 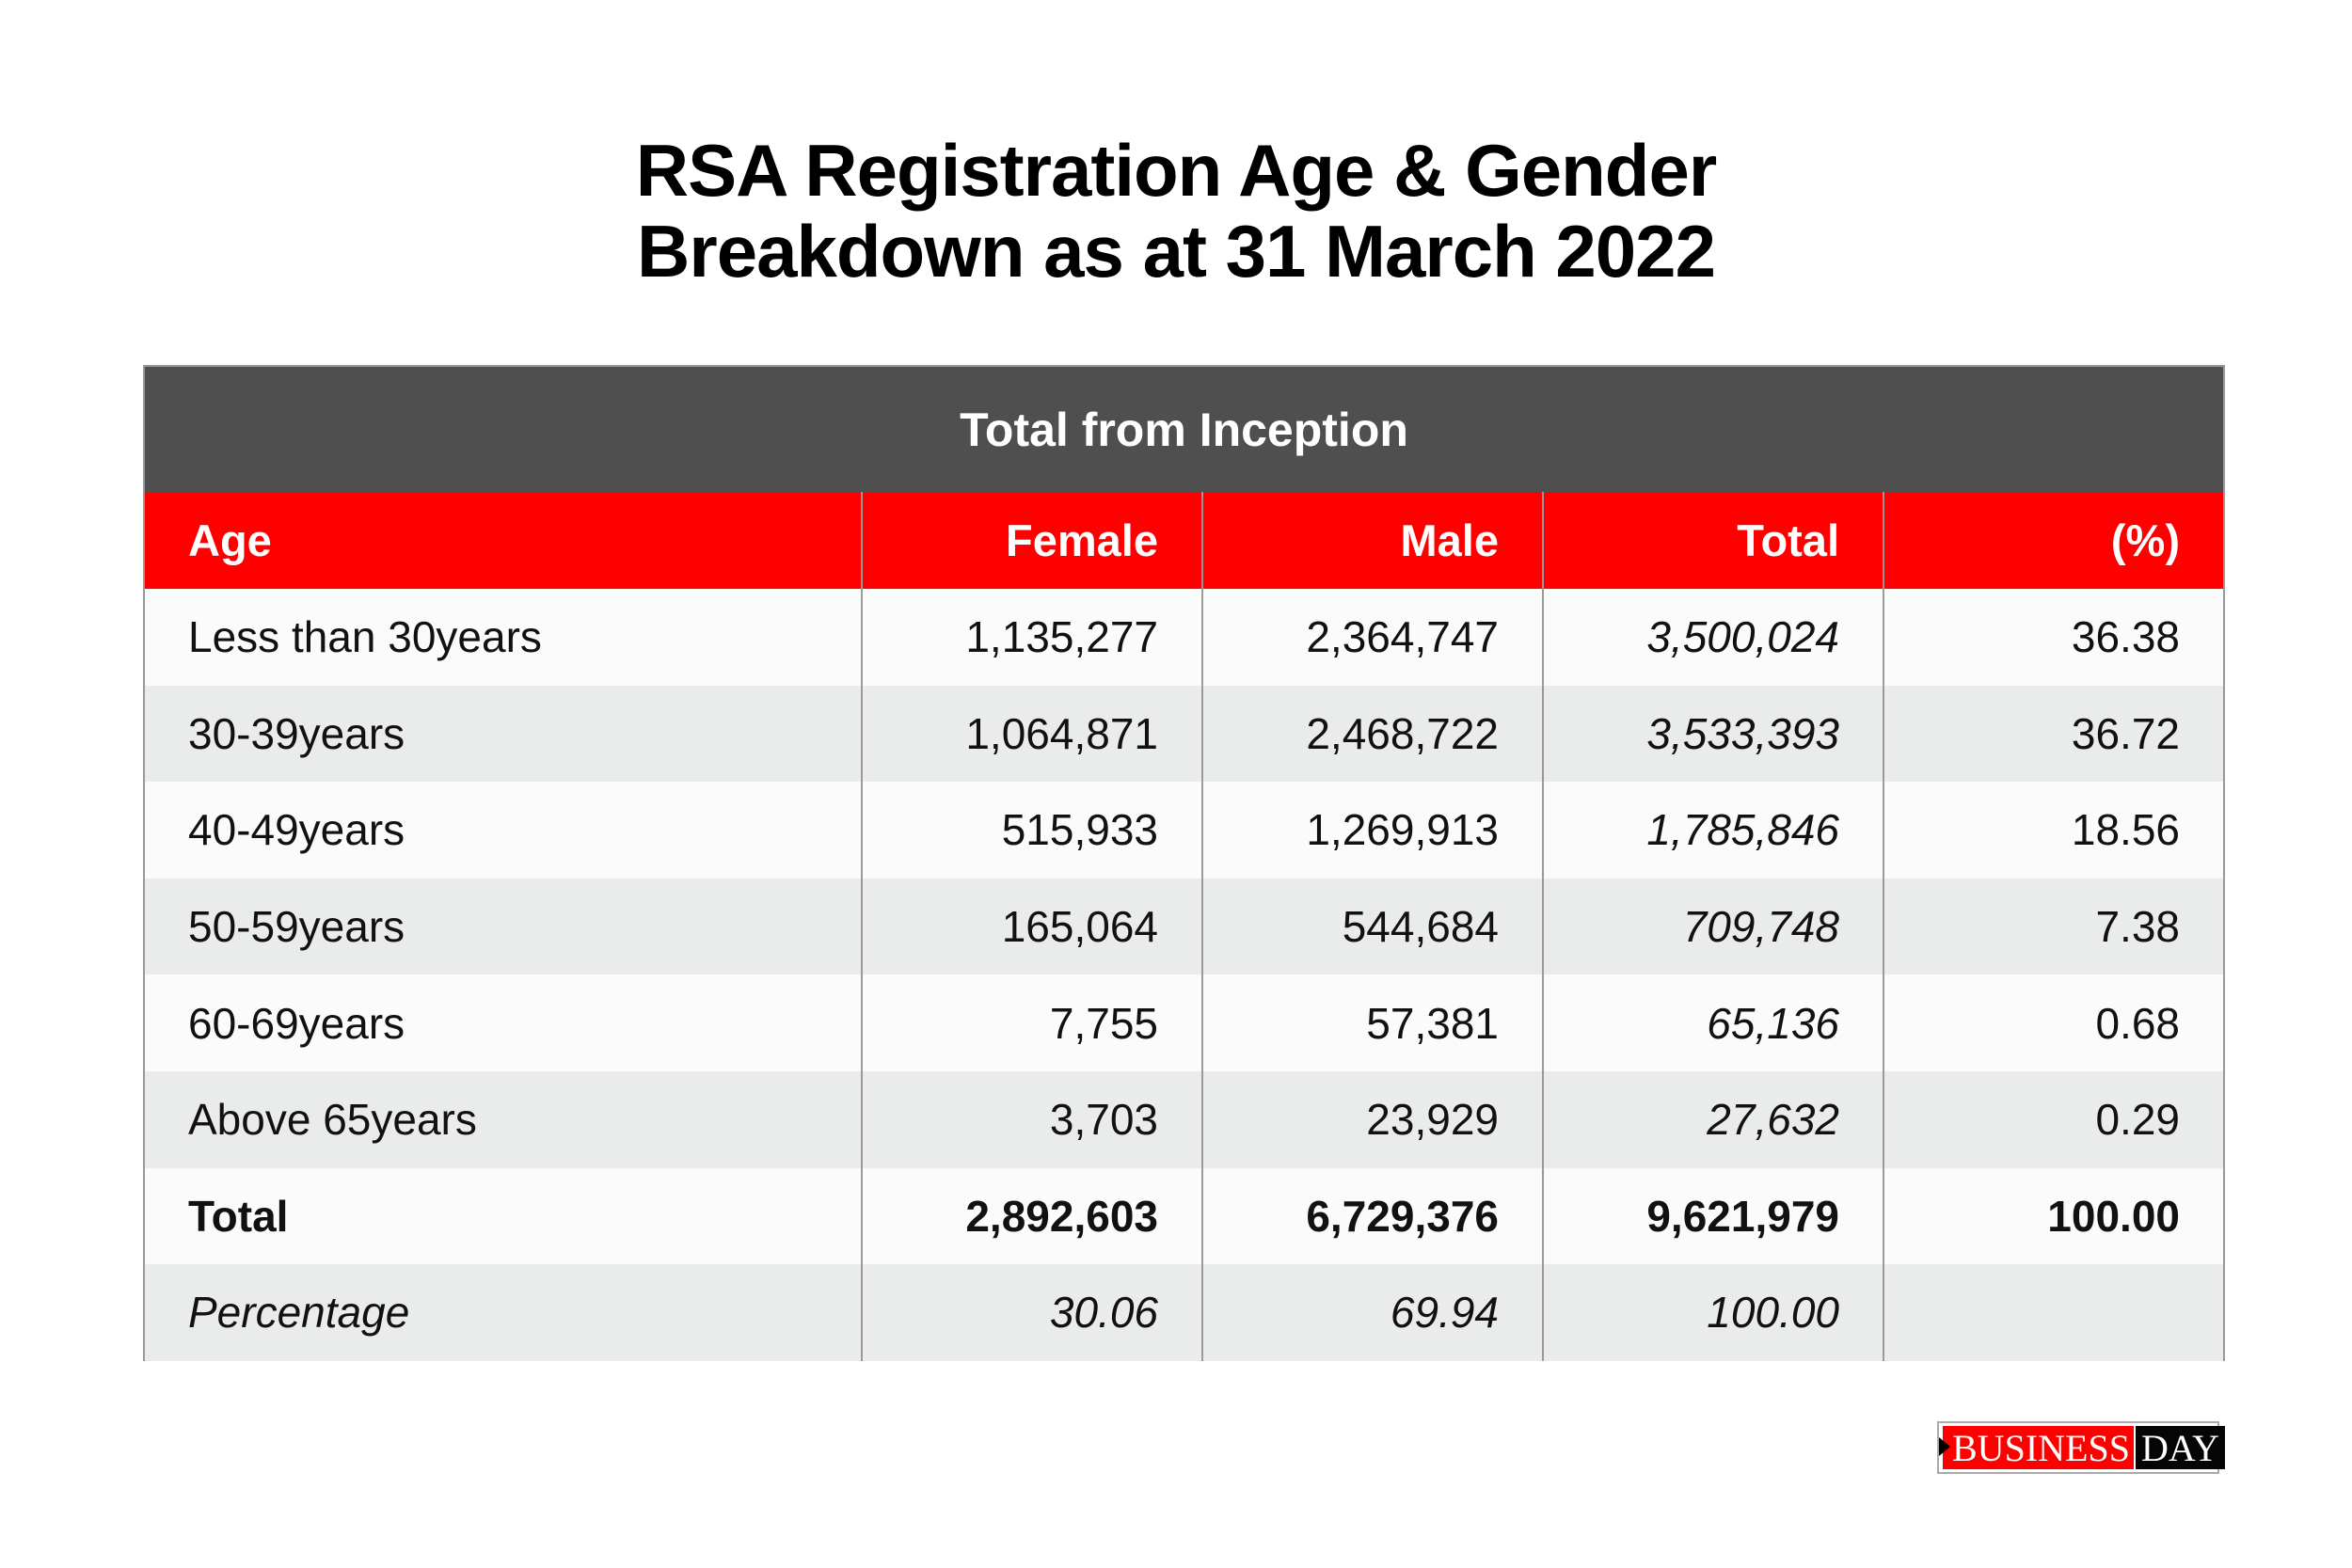 I want to click on cell: 515,933, so click(x=1031, y=830).